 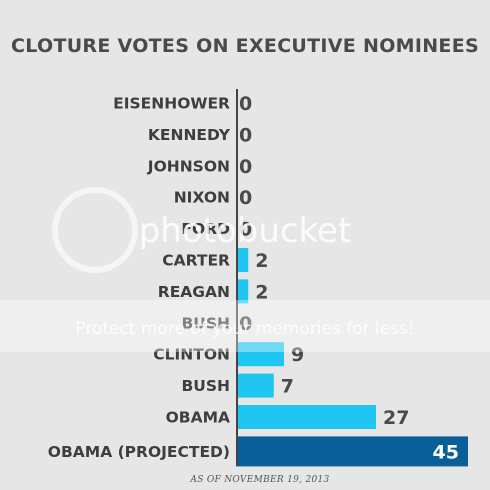 What do you see at coordinates (171, 104) in the screenshot?
I see `category-label: EISENHOWER` at bounding box center [171, 104].